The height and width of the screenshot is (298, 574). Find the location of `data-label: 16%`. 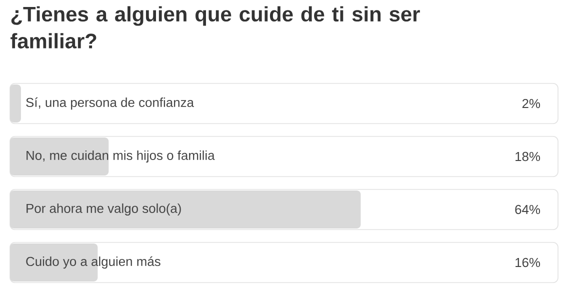

data-label: 16% is located at coordinates (528, 263).